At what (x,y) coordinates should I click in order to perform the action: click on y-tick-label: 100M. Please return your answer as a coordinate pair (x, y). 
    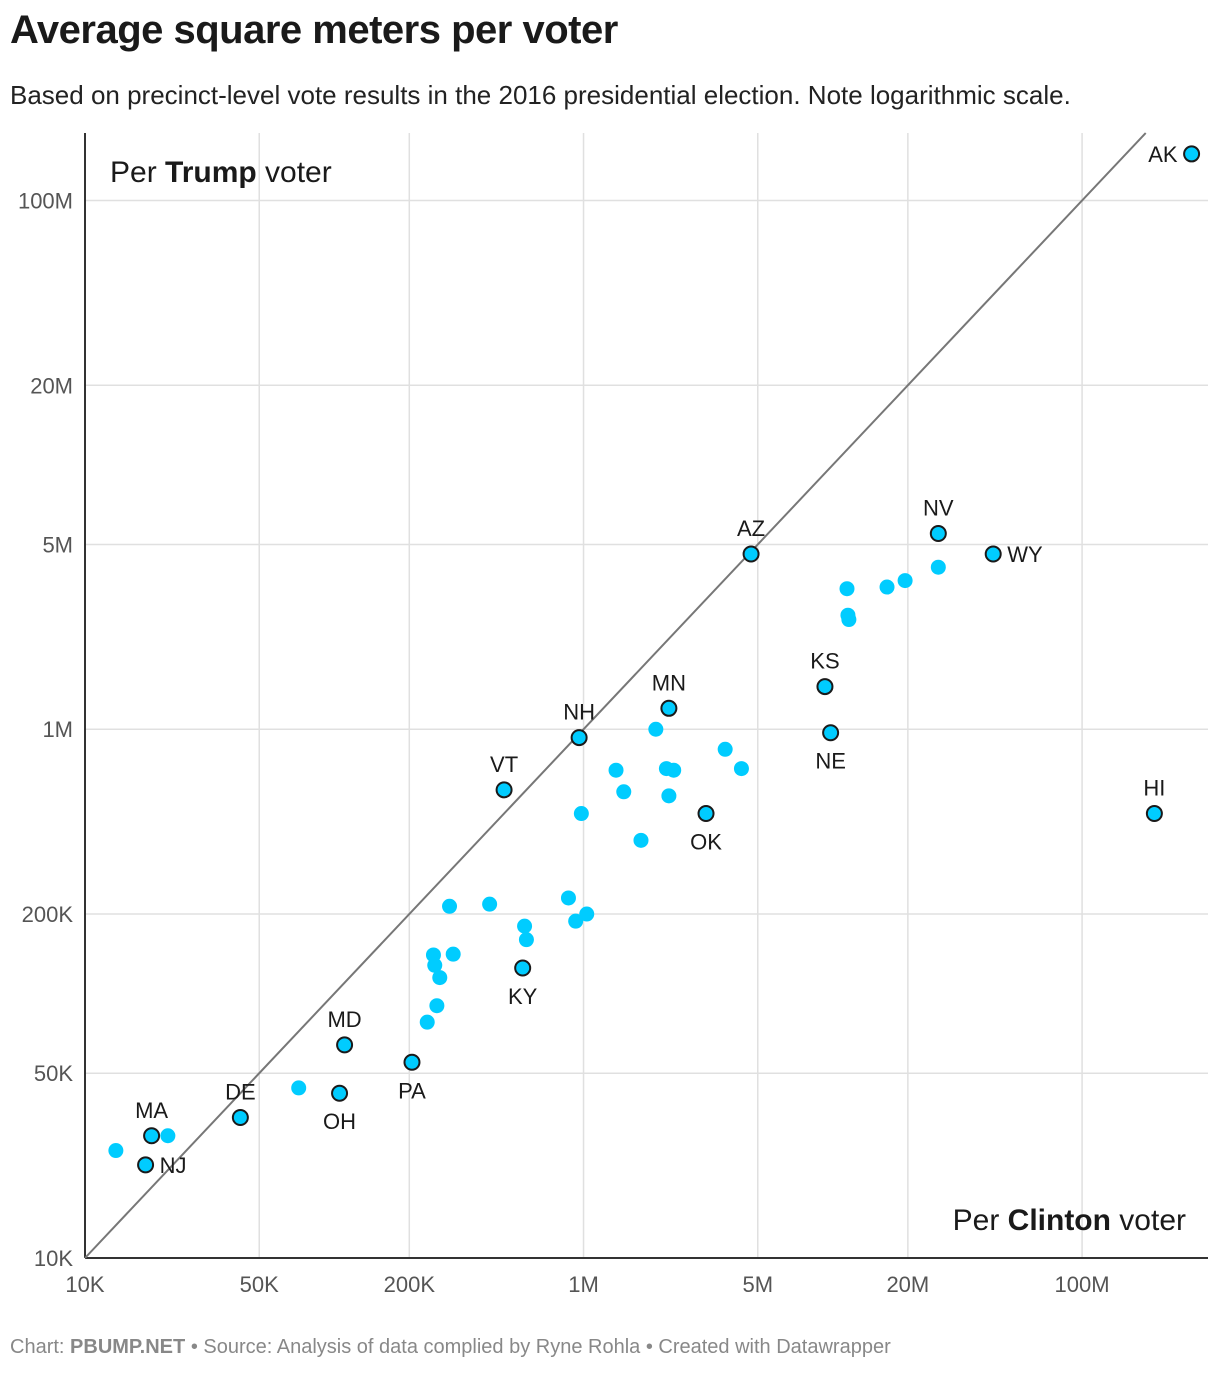
    Looking at the image, I should click on (45, 200).